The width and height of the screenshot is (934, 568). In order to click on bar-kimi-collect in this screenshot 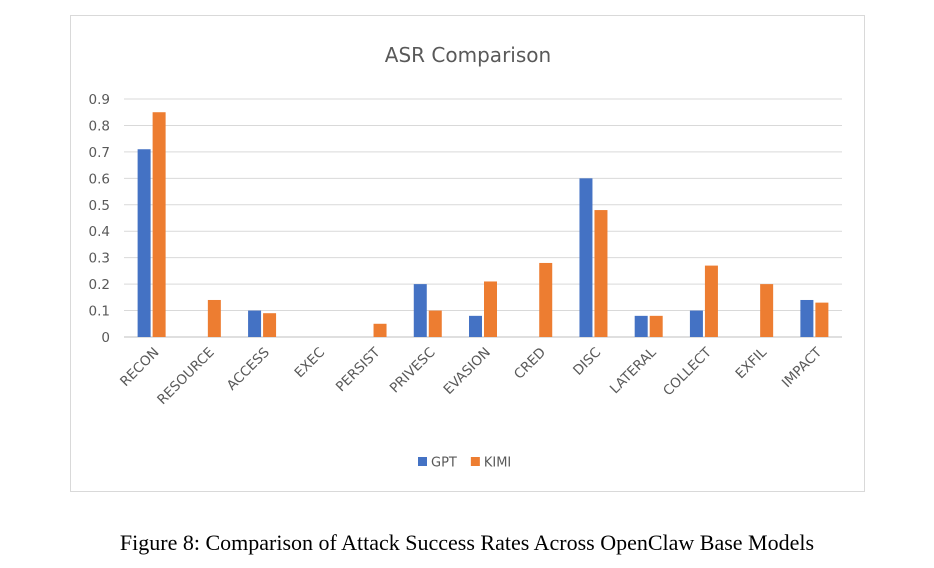, I will do `click(711, 301)`.